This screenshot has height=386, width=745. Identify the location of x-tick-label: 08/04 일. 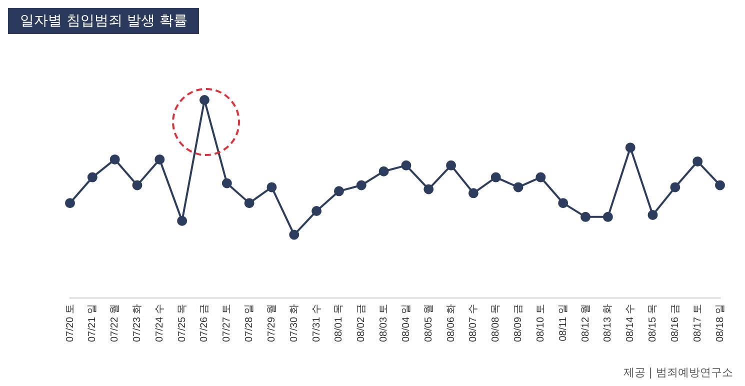
(406, 323).